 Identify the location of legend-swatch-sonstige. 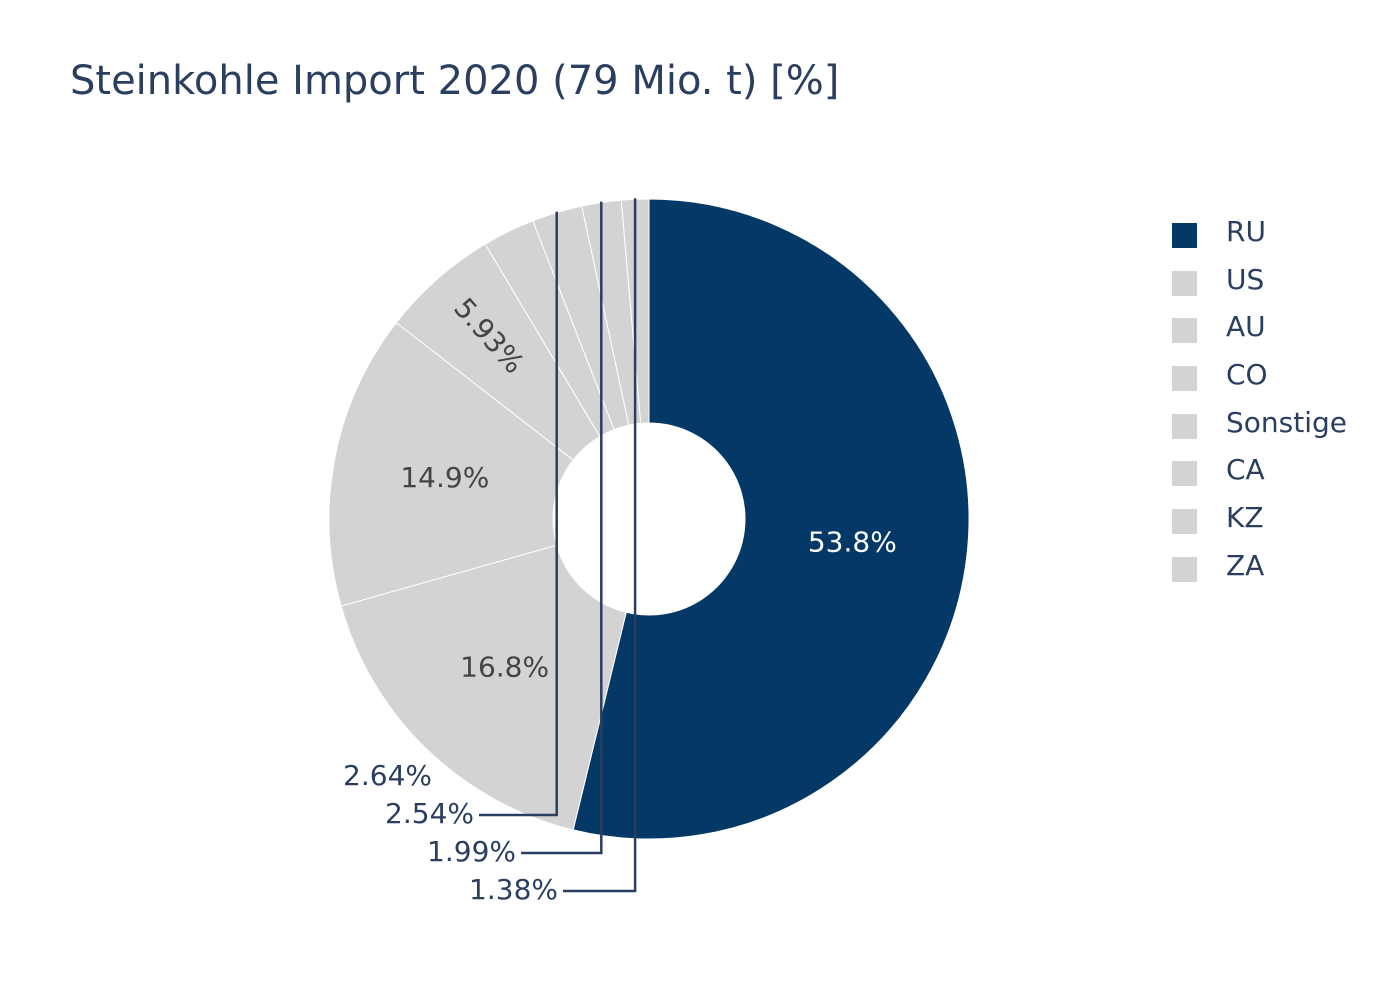
(1184, 426).